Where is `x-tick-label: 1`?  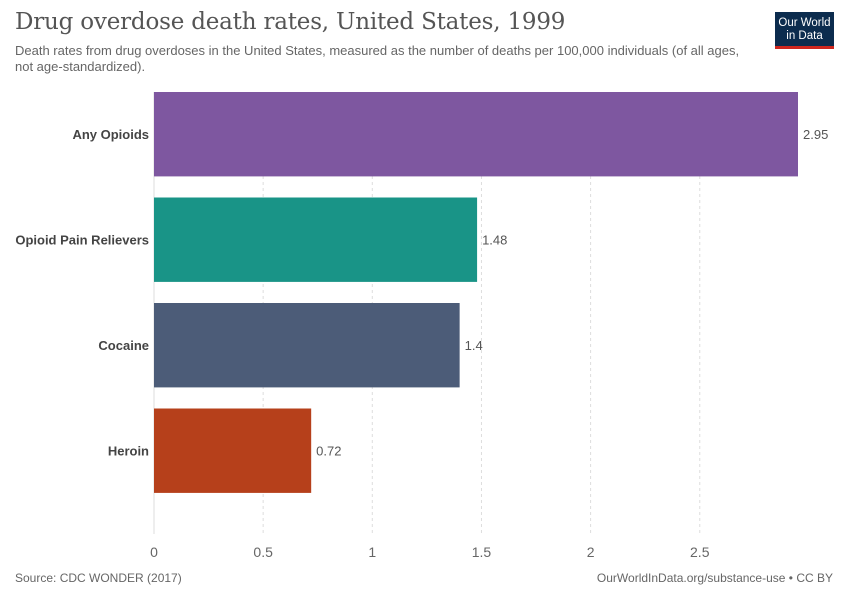
x-tick-label: 1 is located at coordinates (372, 552).